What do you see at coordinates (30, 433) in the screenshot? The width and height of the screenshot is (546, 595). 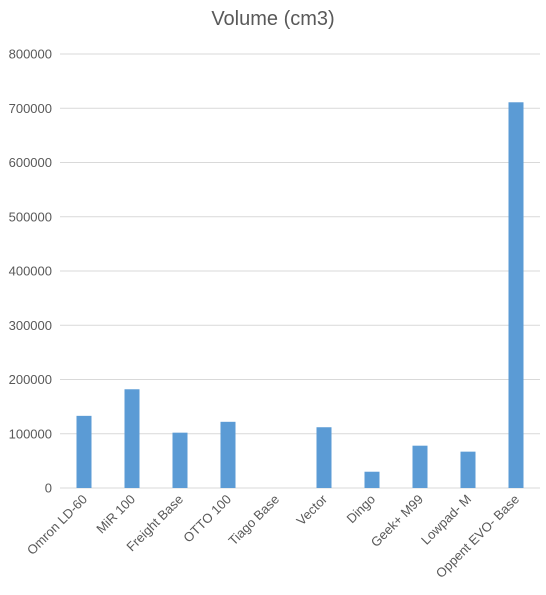 I see `y-tick-label: 100000` at bounding box center [30, 433].